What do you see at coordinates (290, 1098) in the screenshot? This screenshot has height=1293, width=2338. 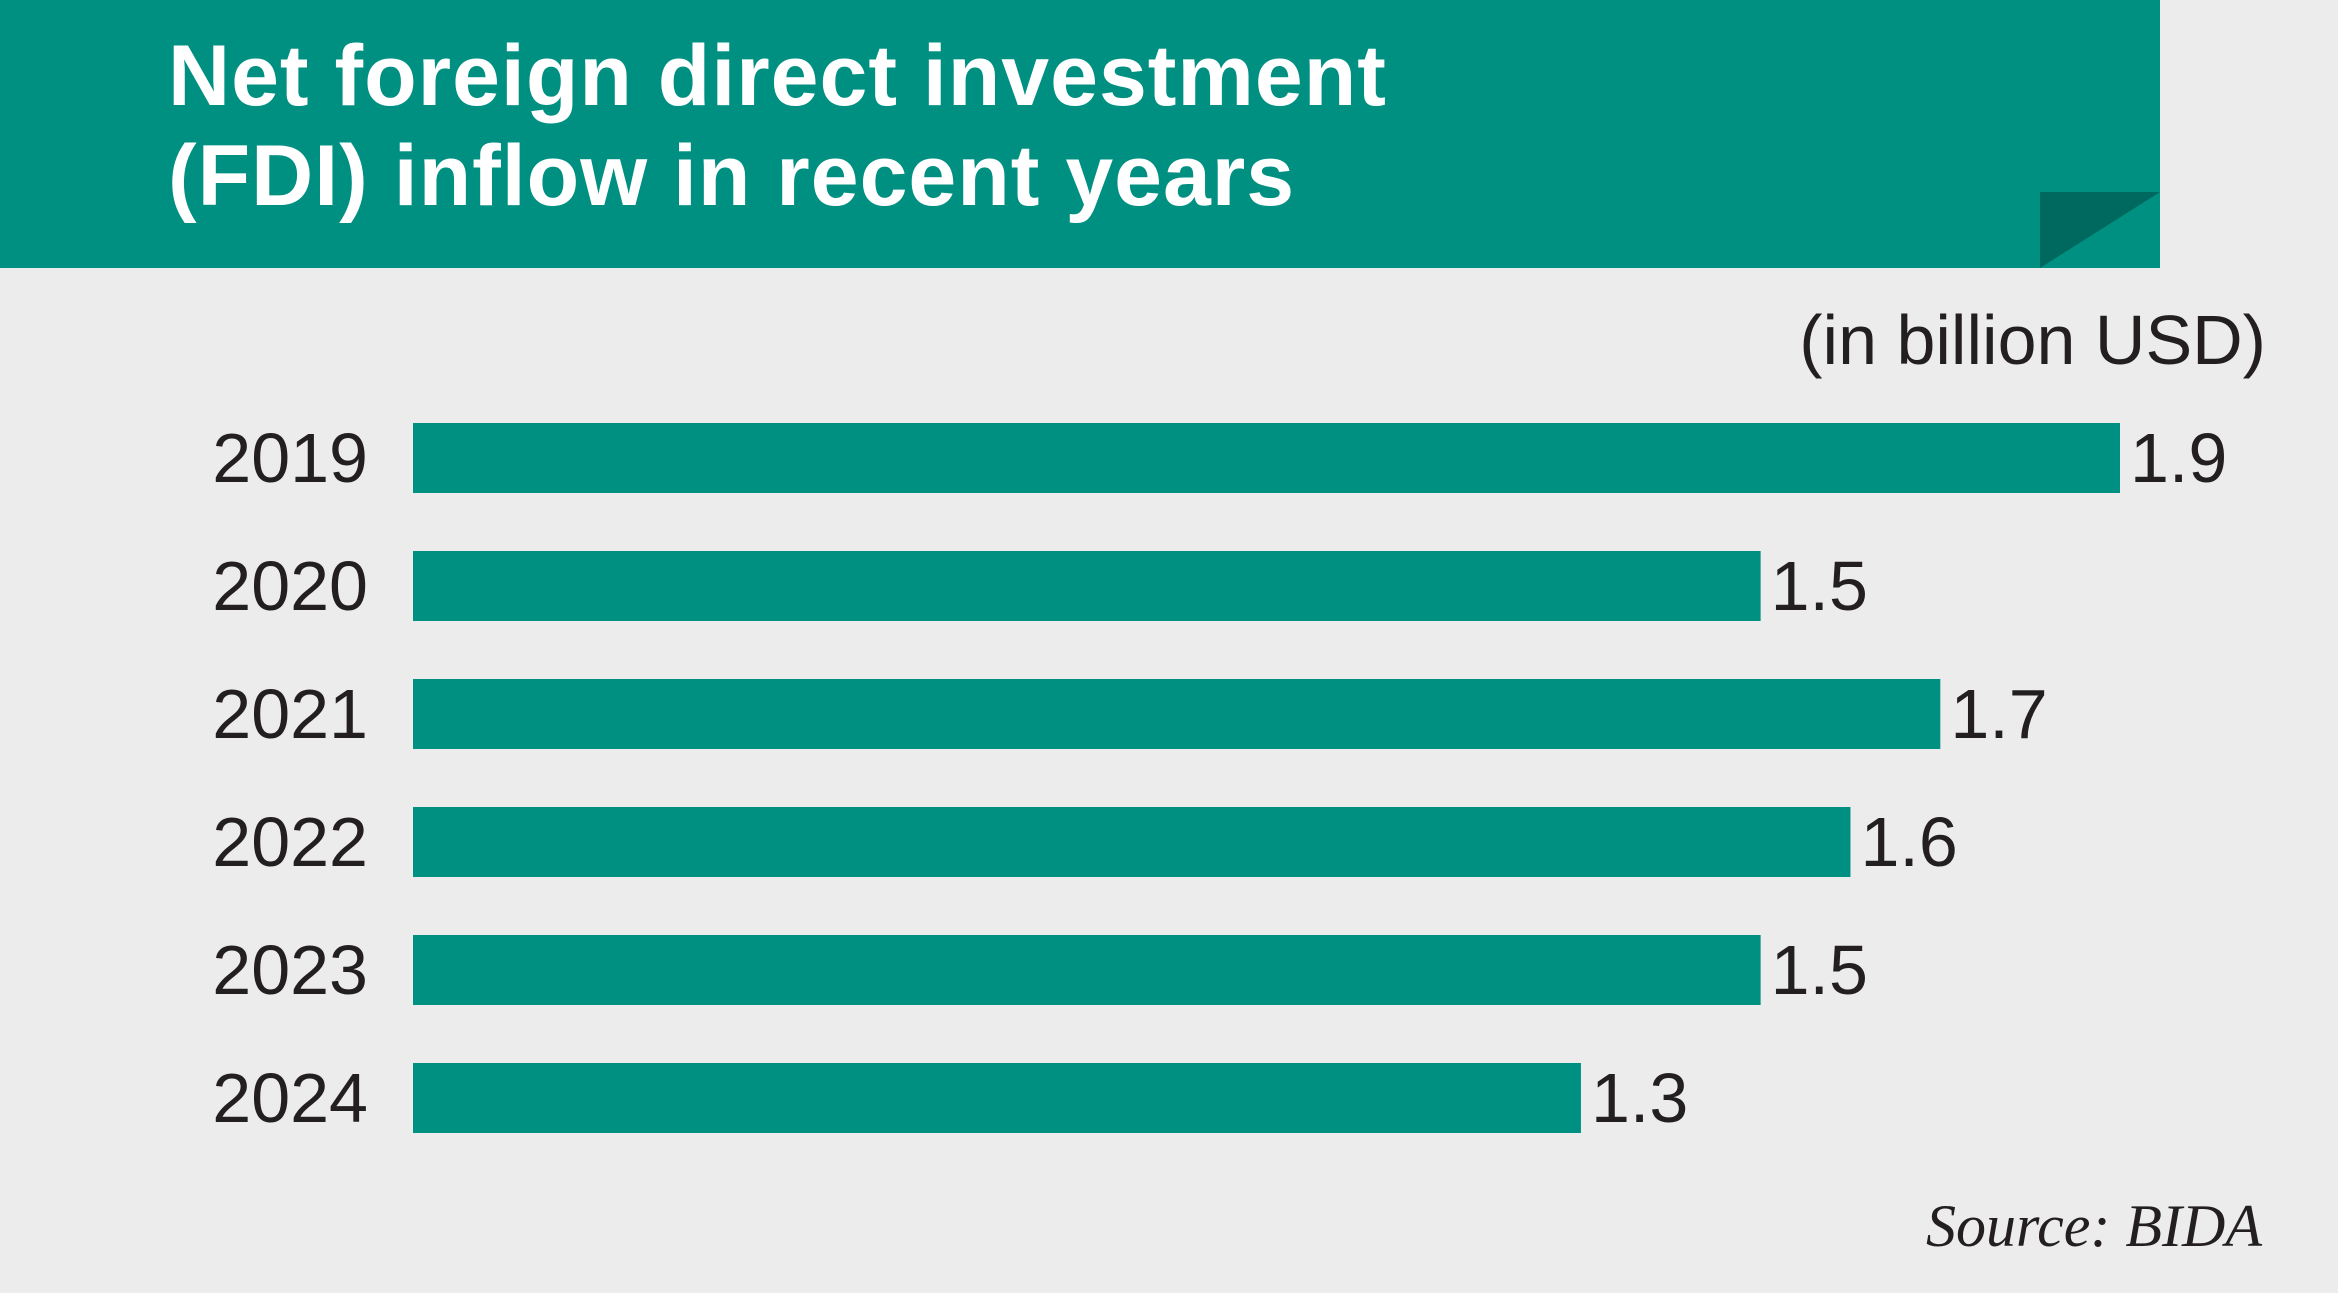 I see `category-label-2024: 2024` at bounding box center [290, 1098].